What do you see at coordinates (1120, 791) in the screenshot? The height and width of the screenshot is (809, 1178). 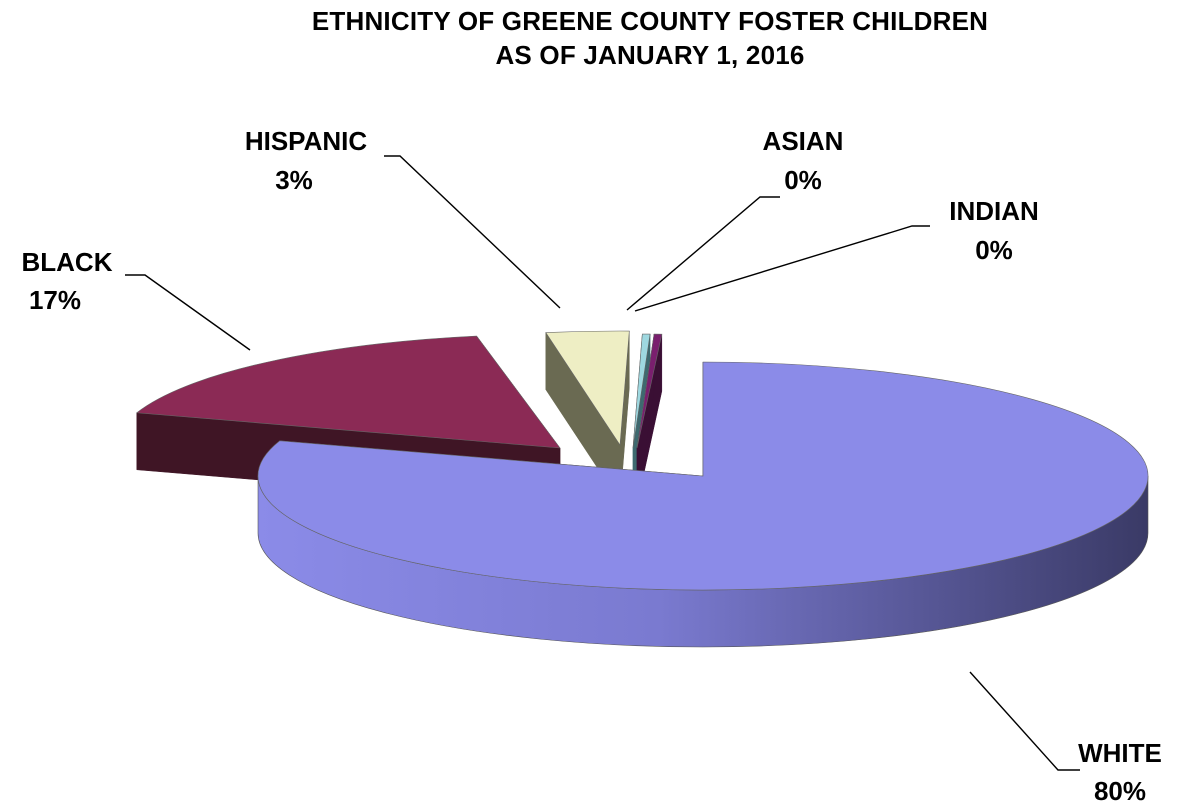 I see `slice-value-white: 80%` at bounding box center [1120, 791].